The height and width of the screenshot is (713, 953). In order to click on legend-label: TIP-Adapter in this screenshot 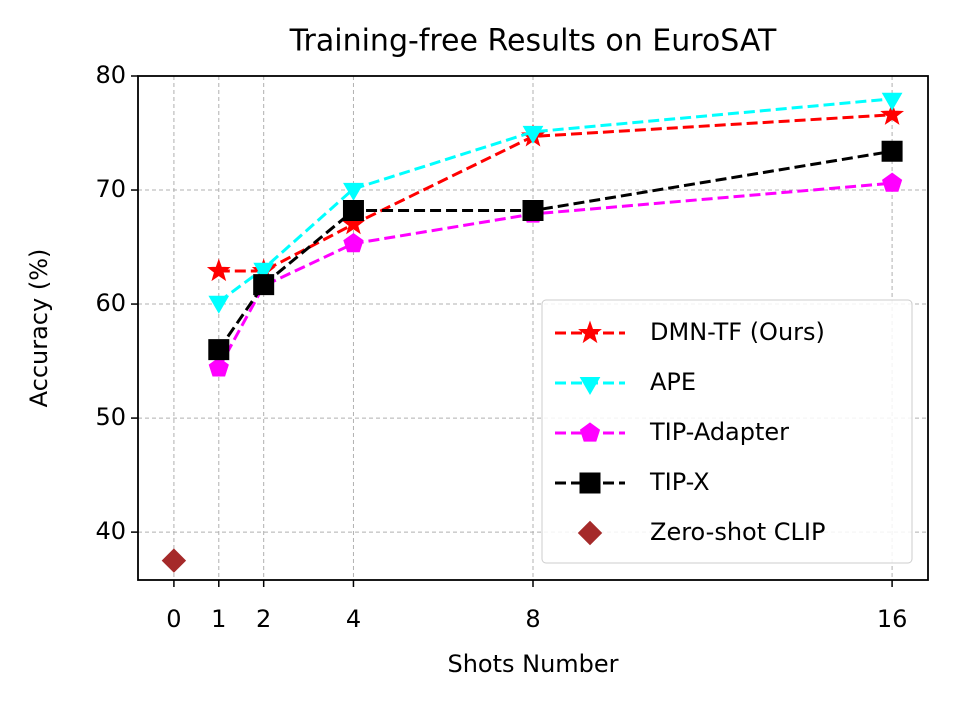, I will do `click(719, 432)`.